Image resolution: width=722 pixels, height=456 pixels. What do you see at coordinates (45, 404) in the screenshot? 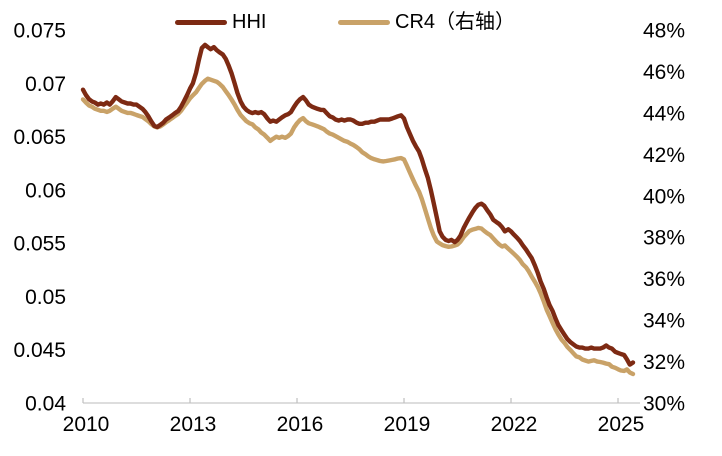
I see `y-axis-tick-label-left: 0.04` at bounding box center [45, 404].